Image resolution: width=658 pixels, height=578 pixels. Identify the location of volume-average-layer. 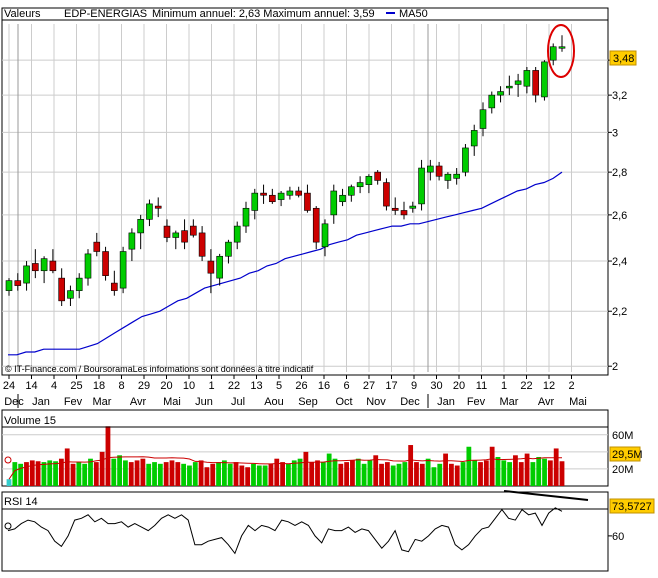
(285, 468).